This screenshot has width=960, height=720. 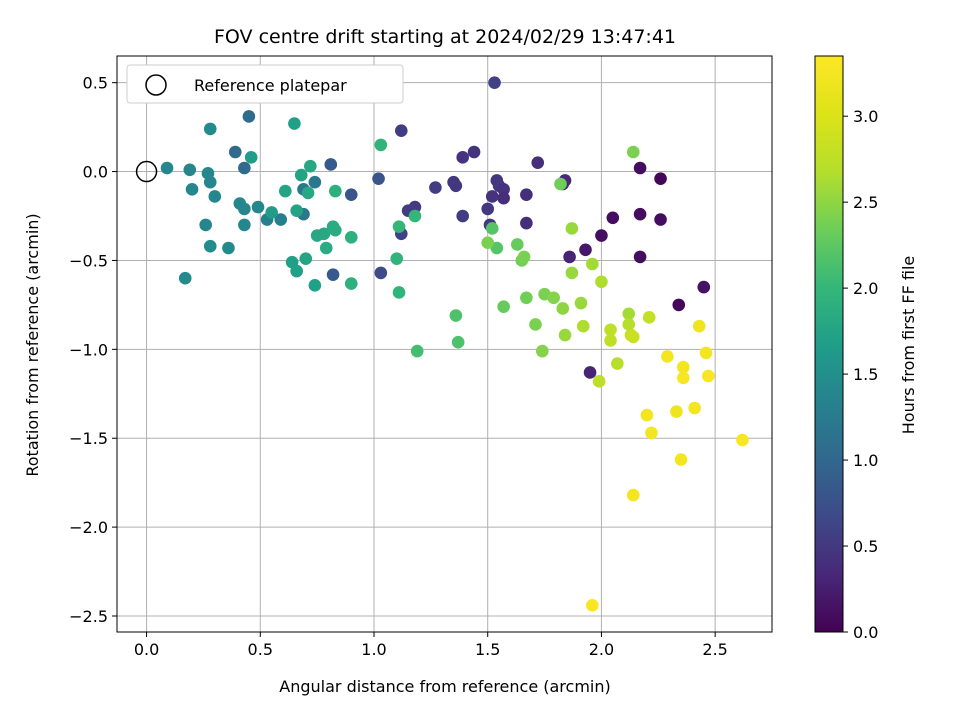 What do you see at coordinates (95, 83) in the screenshot?
I see `y-tick-label: 0.5` at bounding box center [95, 83].